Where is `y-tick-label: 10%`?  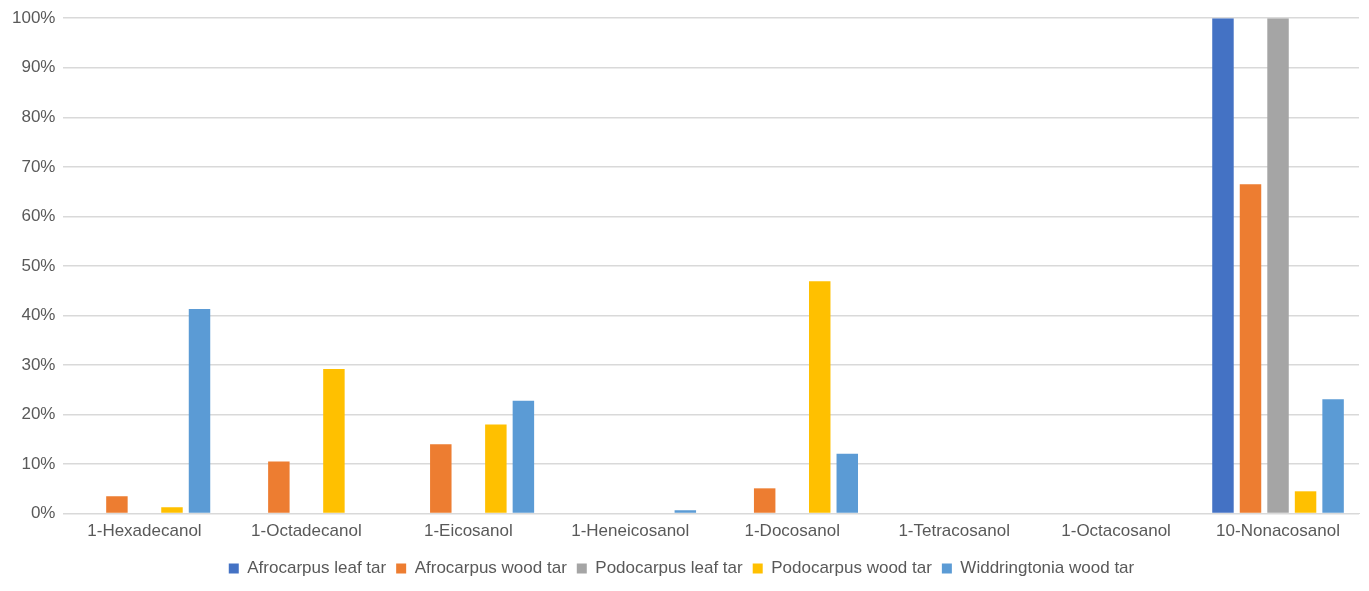 y-tick-label: 10% is located at coordinates (38, 463).